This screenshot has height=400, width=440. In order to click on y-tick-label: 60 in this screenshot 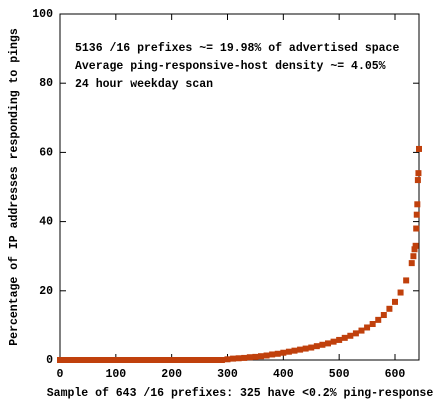, I will do `click(46, 152)`.